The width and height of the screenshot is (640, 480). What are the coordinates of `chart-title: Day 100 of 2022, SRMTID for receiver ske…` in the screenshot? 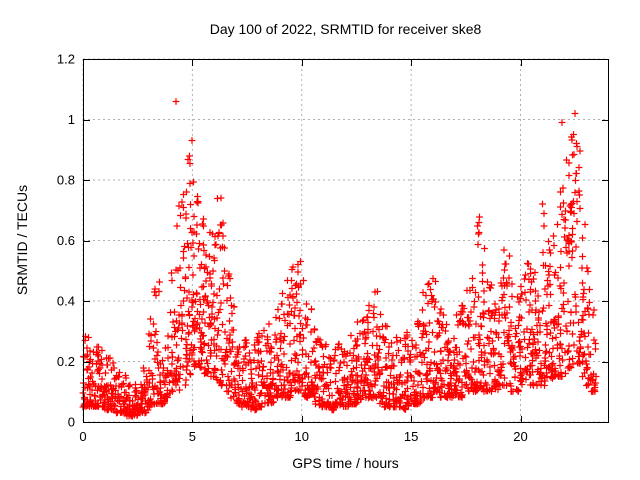 It's located at (345, 29).